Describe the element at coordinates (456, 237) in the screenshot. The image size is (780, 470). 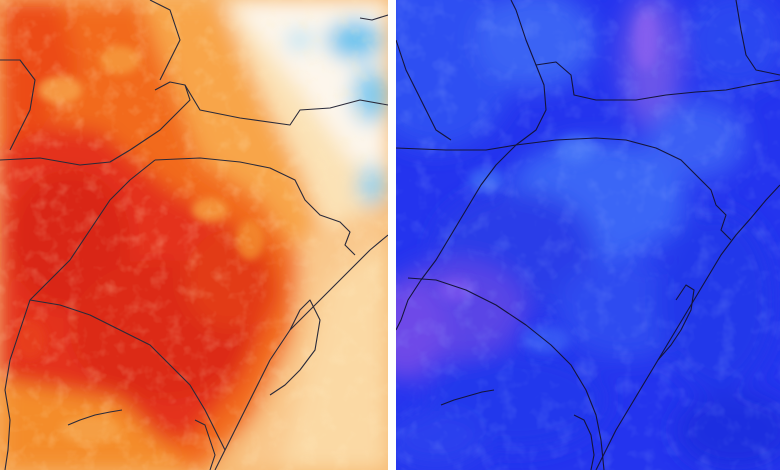
I see `border-west` at that location.